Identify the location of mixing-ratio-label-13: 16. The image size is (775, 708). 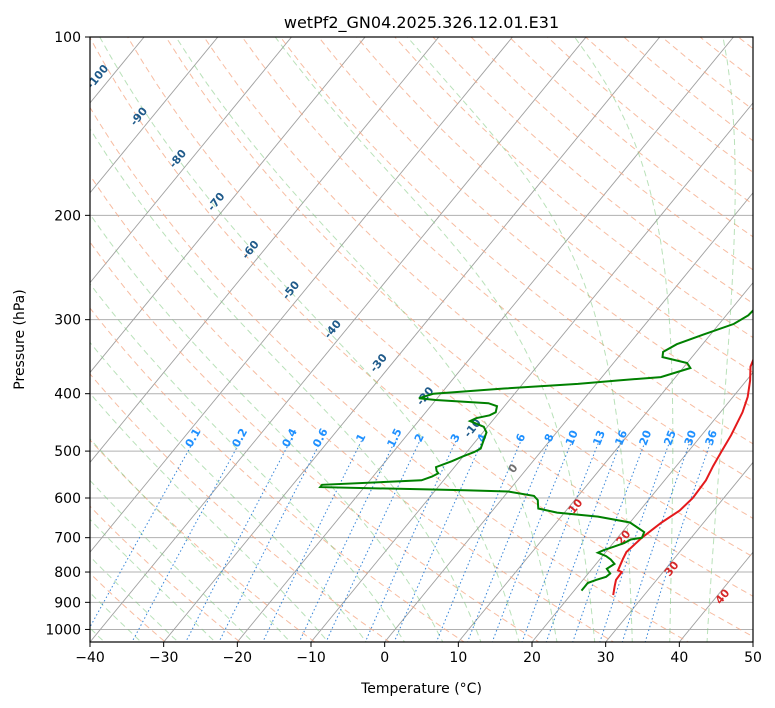
(621, 437).